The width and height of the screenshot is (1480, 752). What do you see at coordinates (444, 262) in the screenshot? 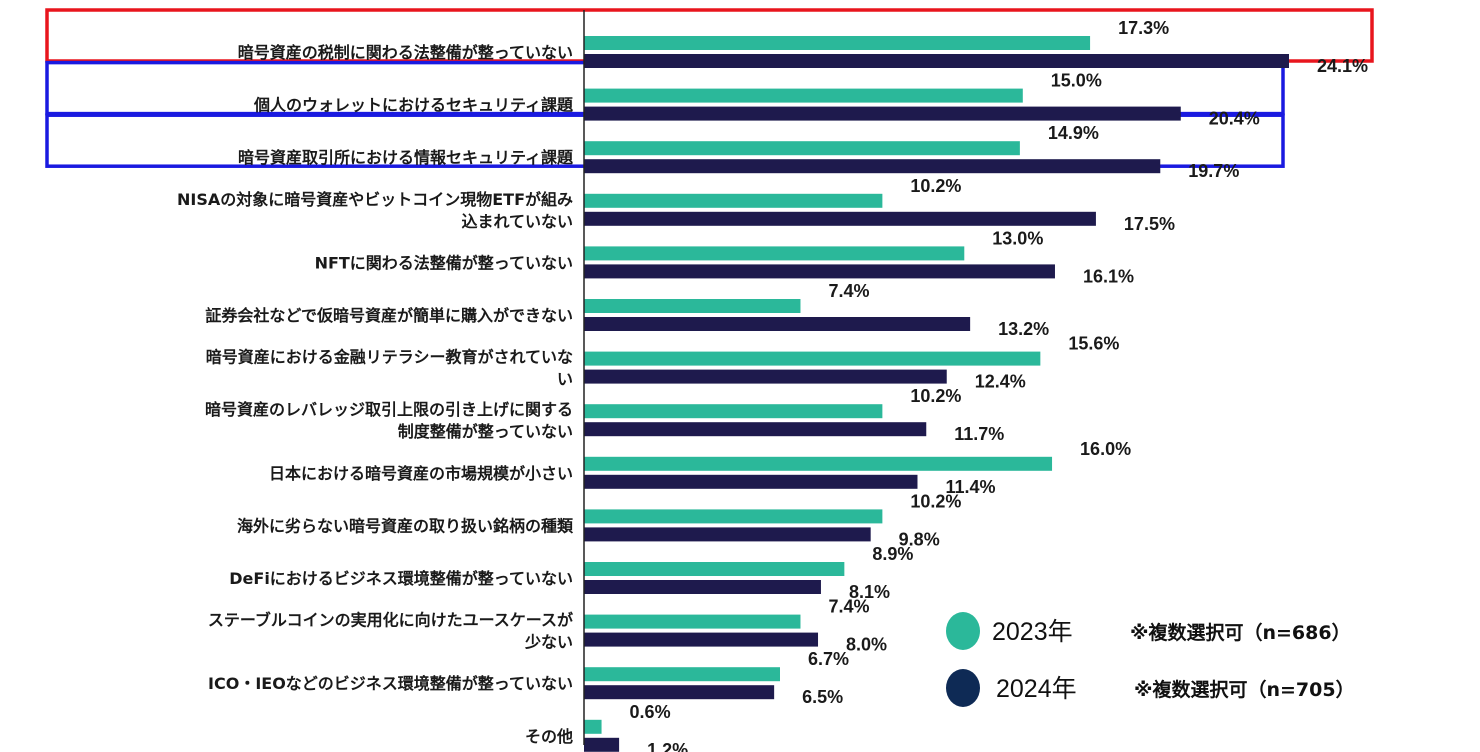
I see `category-label: NFTに関わる法整備が整っていない` at bounding box center [444, 262].